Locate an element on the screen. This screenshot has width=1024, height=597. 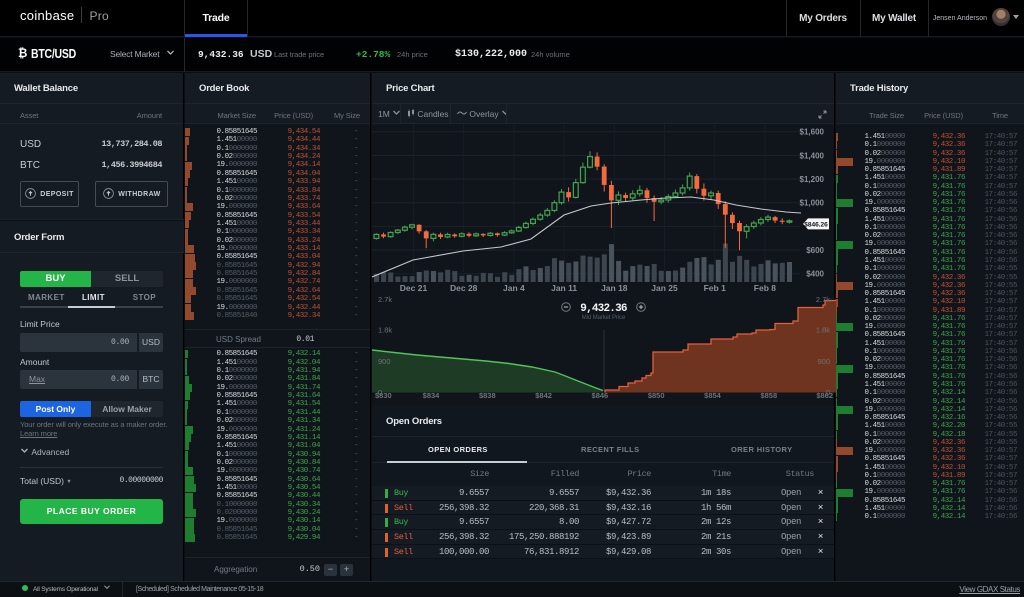
svg-text: Jan 11 is located at coordinates (564, 288).